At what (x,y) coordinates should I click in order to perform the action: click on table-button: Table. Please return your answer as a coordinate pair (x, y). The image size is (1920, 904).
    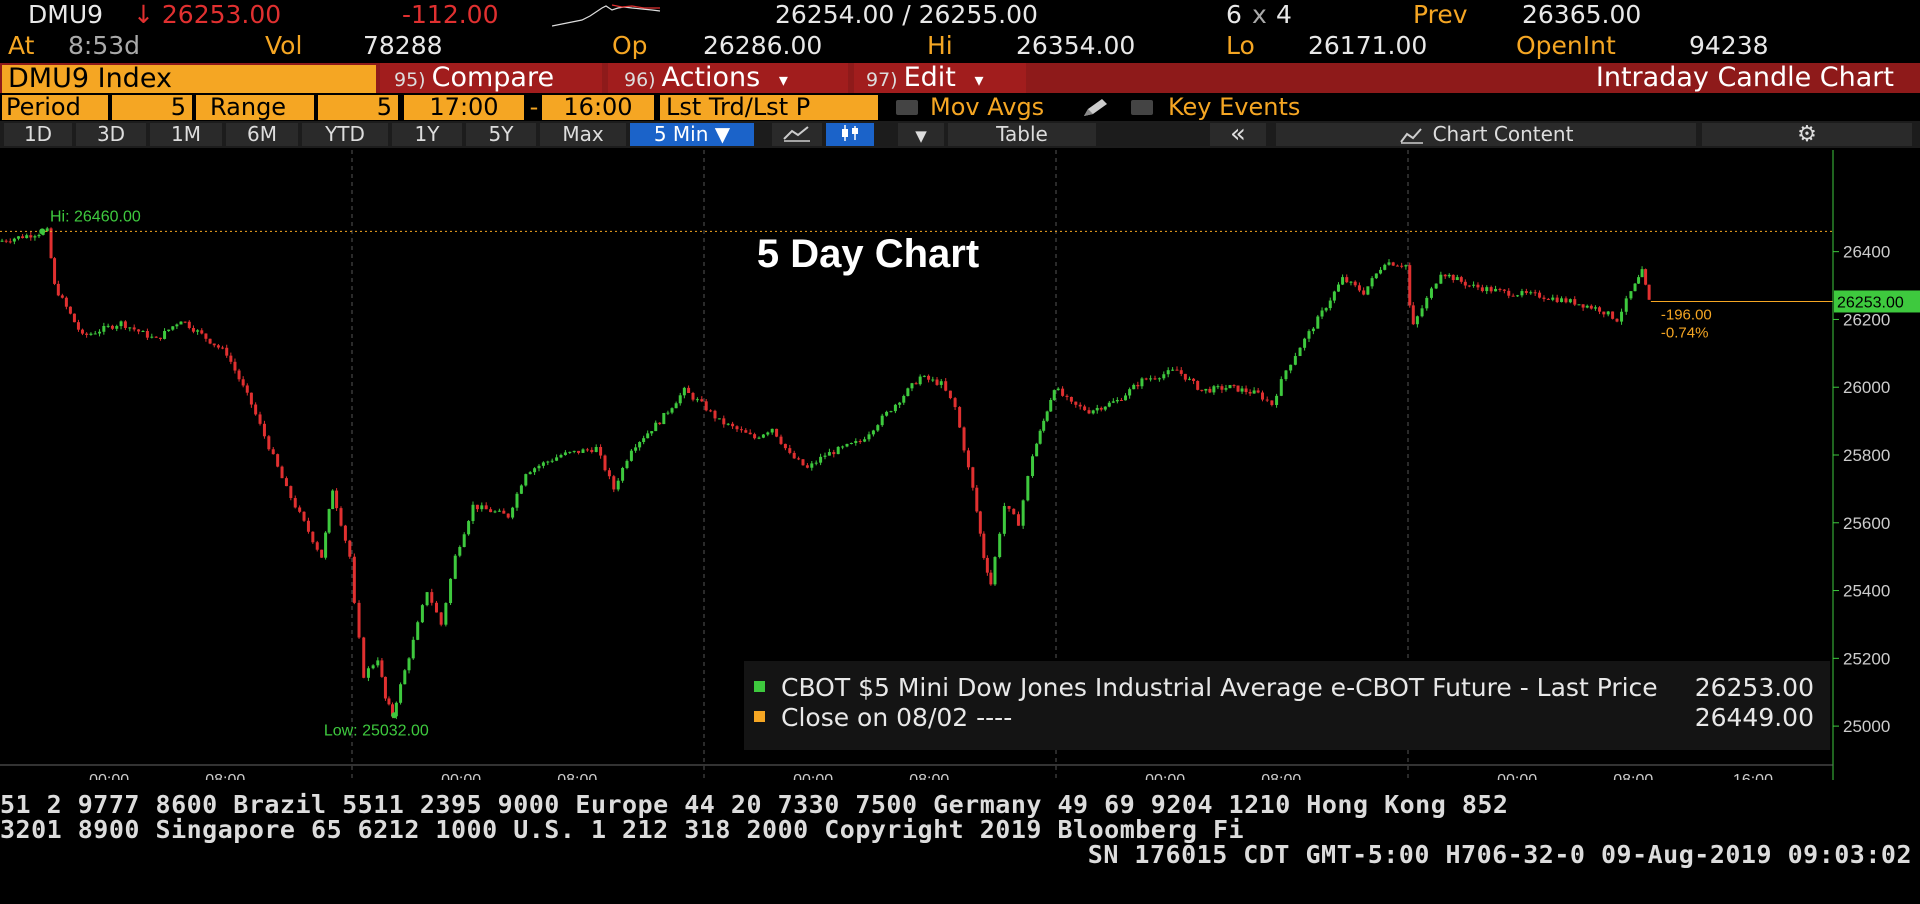
    Looking at the image, I should click on (1022, 134).